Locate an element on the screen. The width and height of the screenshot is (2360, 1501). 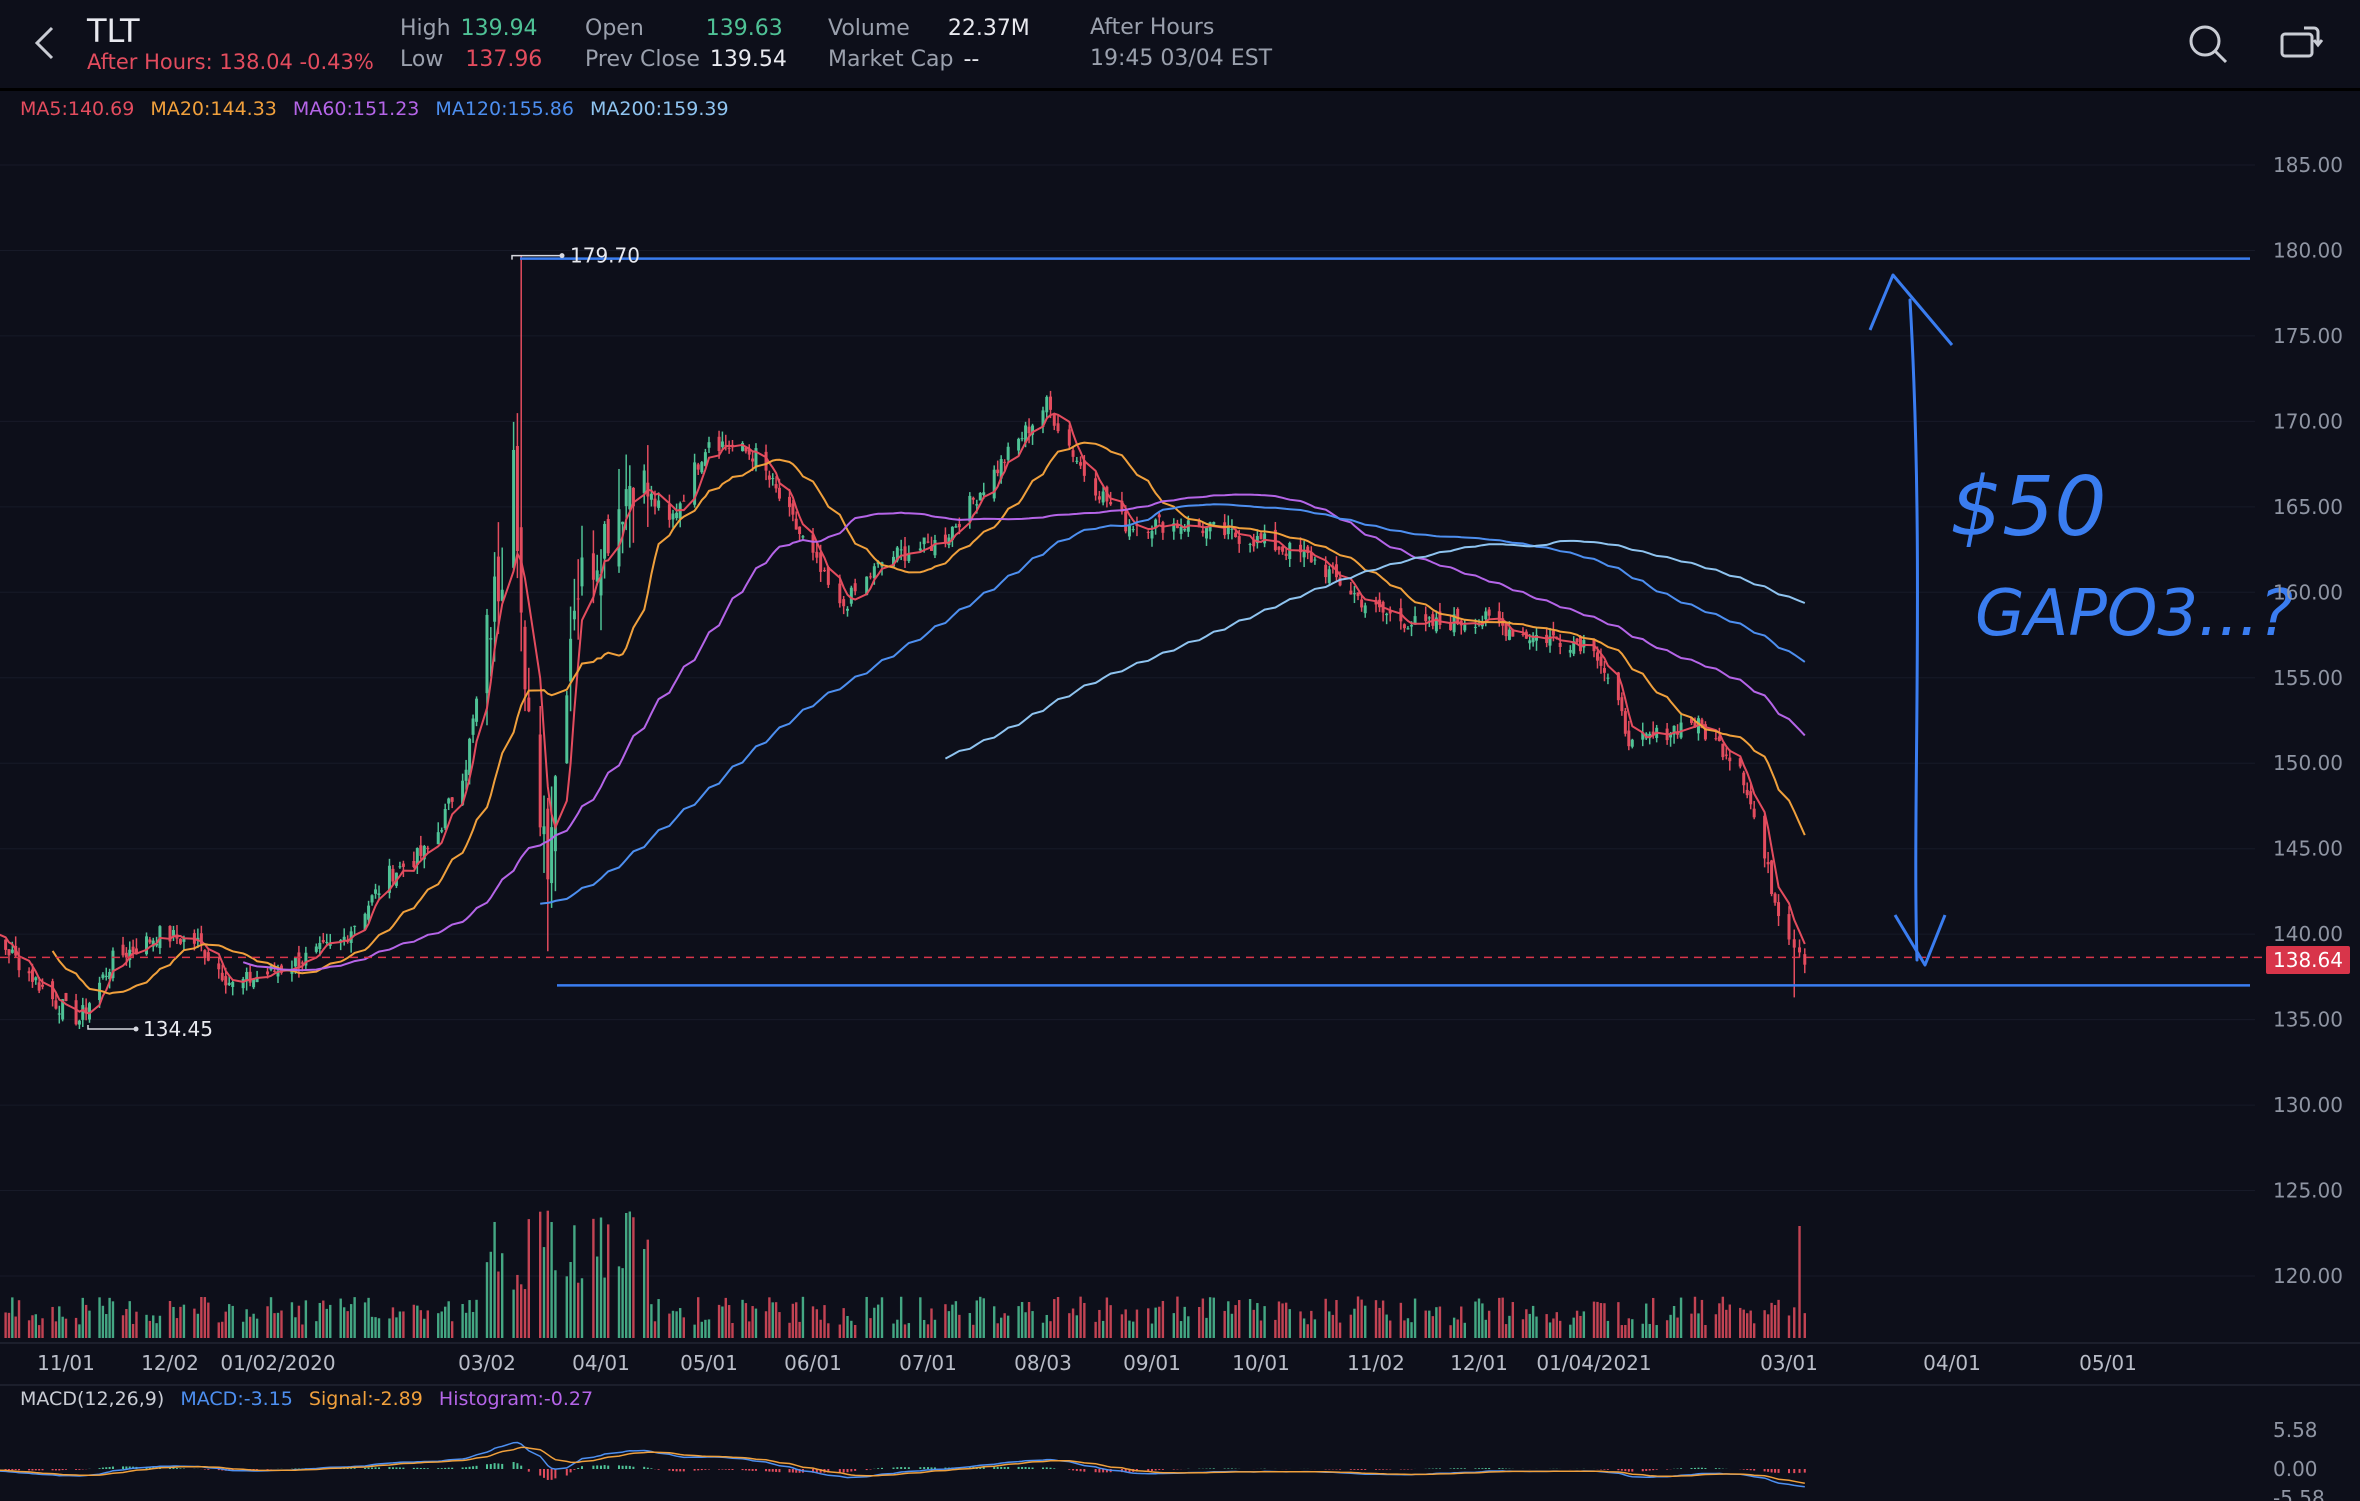
prev-close-value: 139.54 is located at coordinates (748, 59).